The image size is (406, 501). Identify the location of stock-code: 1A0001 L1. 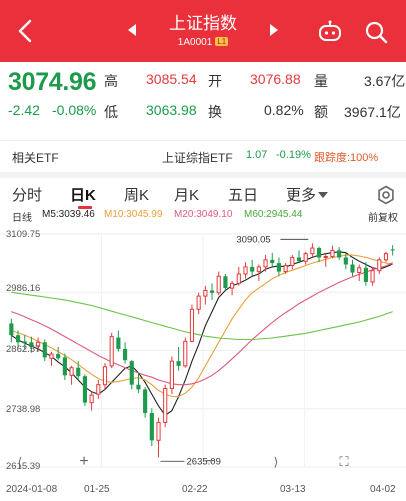
(203, 42).